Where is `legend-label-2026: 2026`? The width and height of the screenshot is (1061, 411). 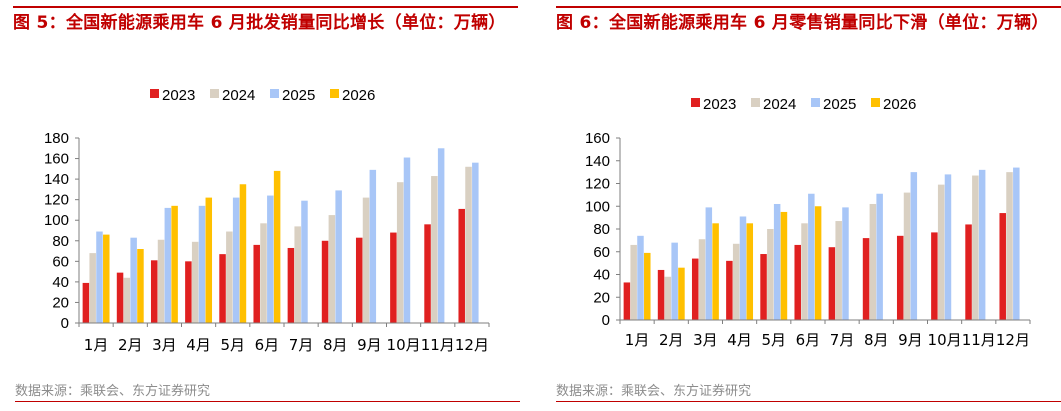 legend-label-2026: 2026 is located at coordinates (358, 95).